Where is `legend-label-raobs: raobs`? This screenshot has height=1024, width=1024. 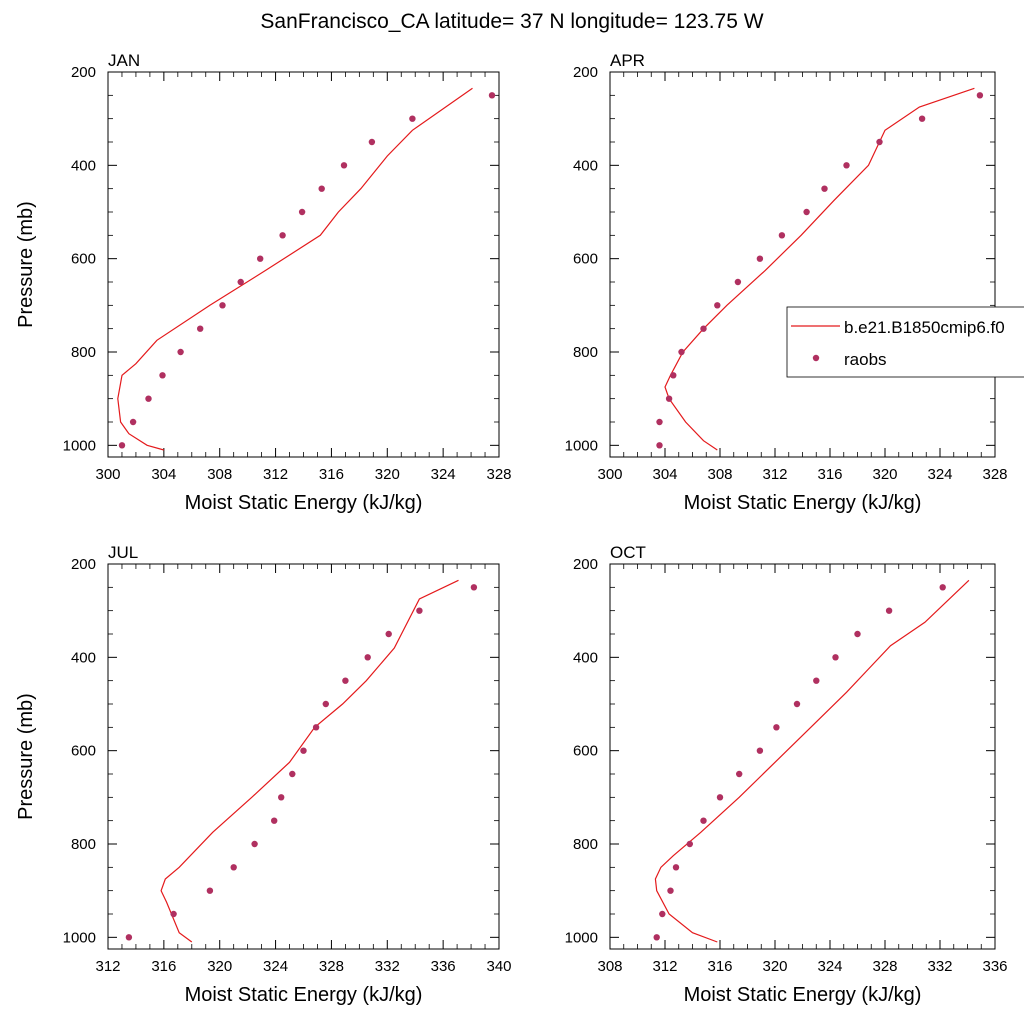 legend-label-raobs: raobs is located at coordinates (865, 359).